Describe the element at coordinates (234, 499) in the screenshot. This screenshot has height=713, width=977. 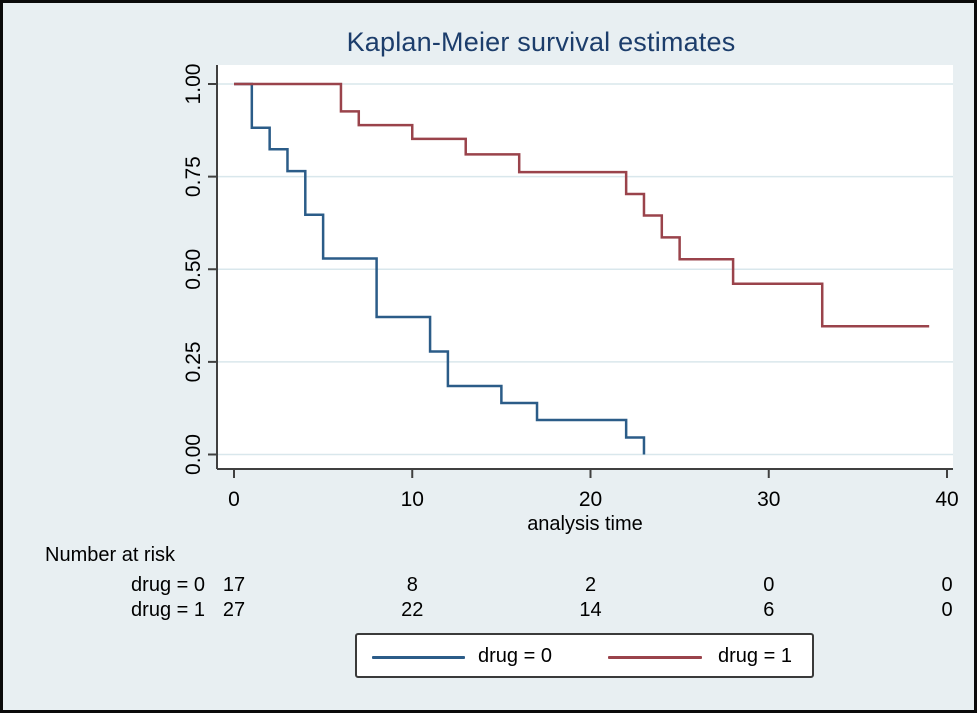
I see `x-tick-label: 0` at that location.